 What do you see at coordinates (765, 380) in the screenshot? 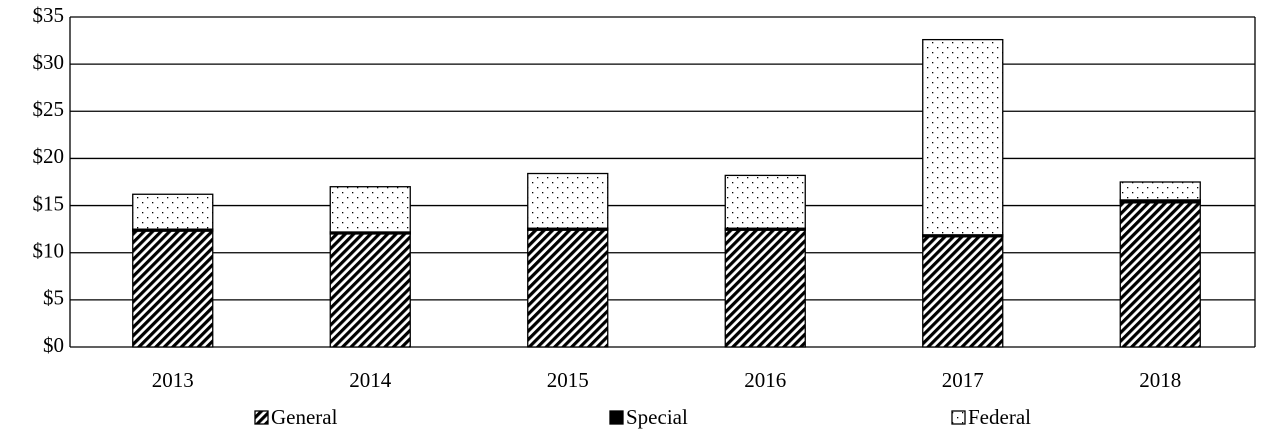
I see `x-tick-label: 2016` at bounding box center [765, 380].